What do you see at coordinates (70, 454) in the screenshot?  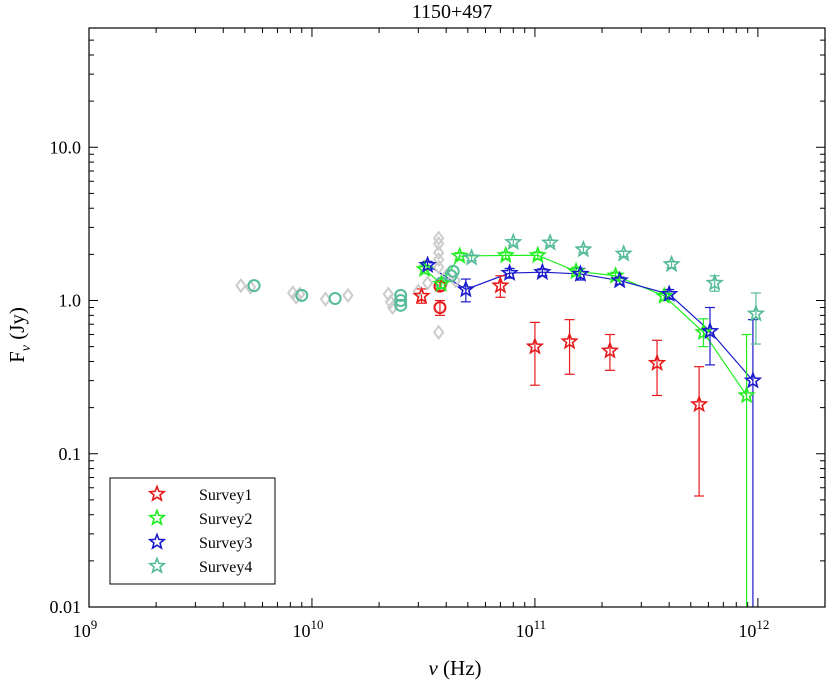 I see `y-tick-label: 0.1` at bounding box center [70, 454].